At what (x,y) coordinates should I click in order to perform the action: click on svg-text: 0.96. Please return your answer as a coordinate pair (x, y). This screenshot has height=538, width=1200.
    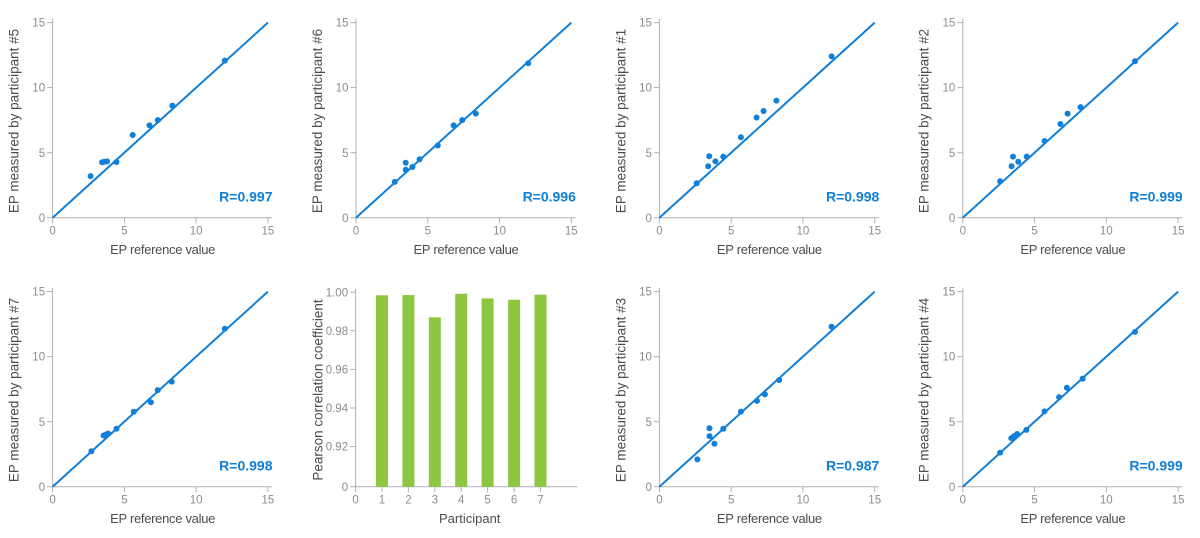
    Looking at the image, I should click on (337, 371).